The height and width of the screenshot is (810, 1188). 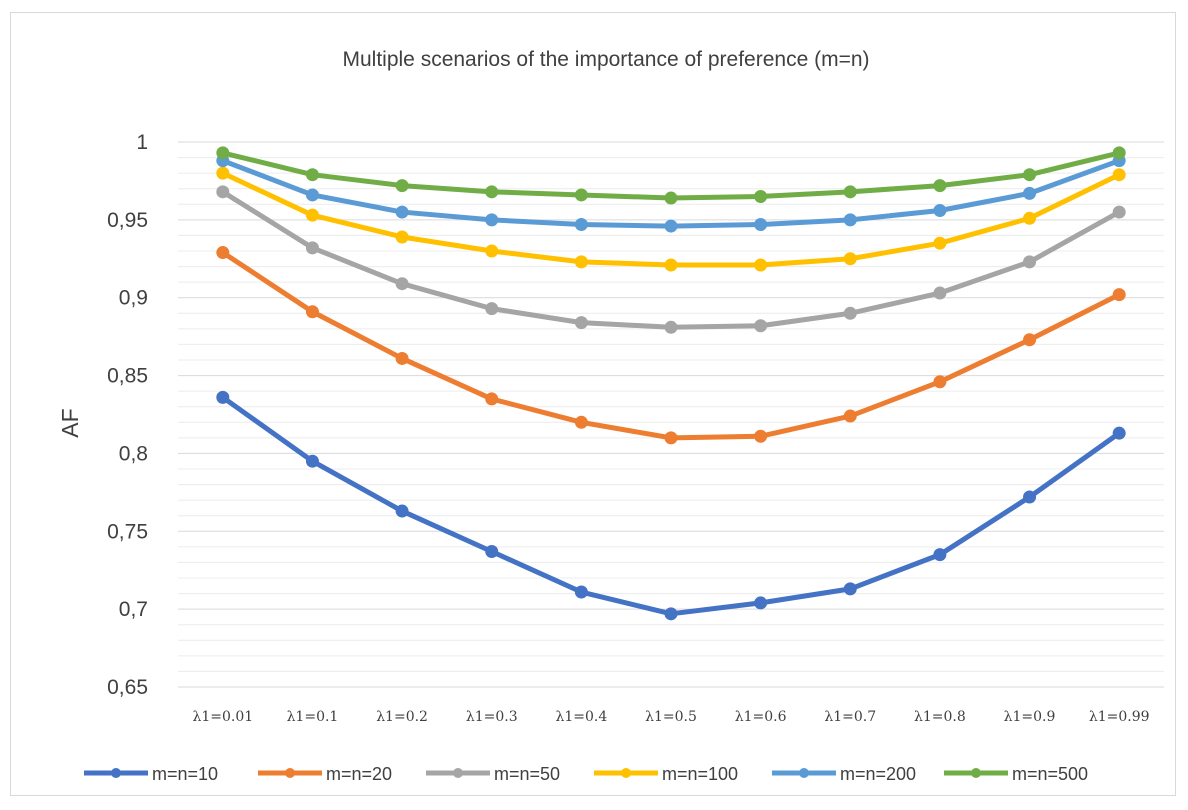 What do you see at coordinates (850, 717) in the screenshot?
I see `x-tick-label: λ1=0.7` at bounding box center [850, 717].